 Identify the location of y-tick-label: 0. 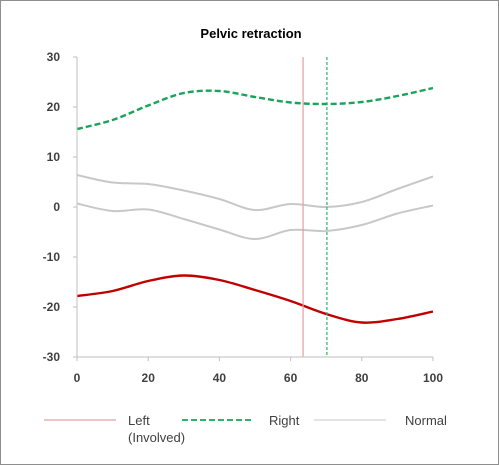
(56, 207).